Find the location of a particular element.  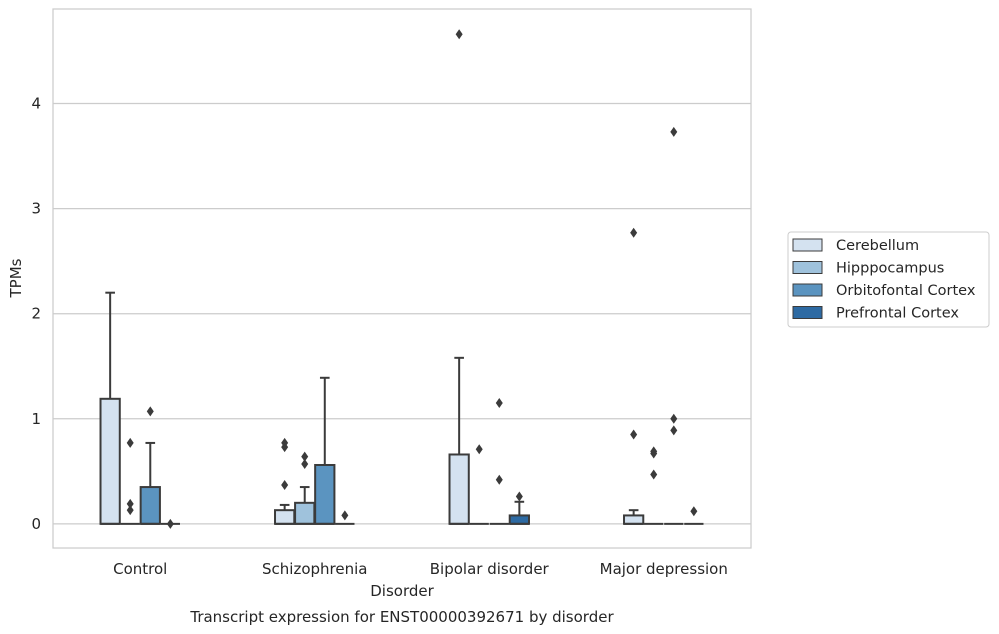

legend-label: Orbitofontal Cortex is located at coordinates (906, 291).